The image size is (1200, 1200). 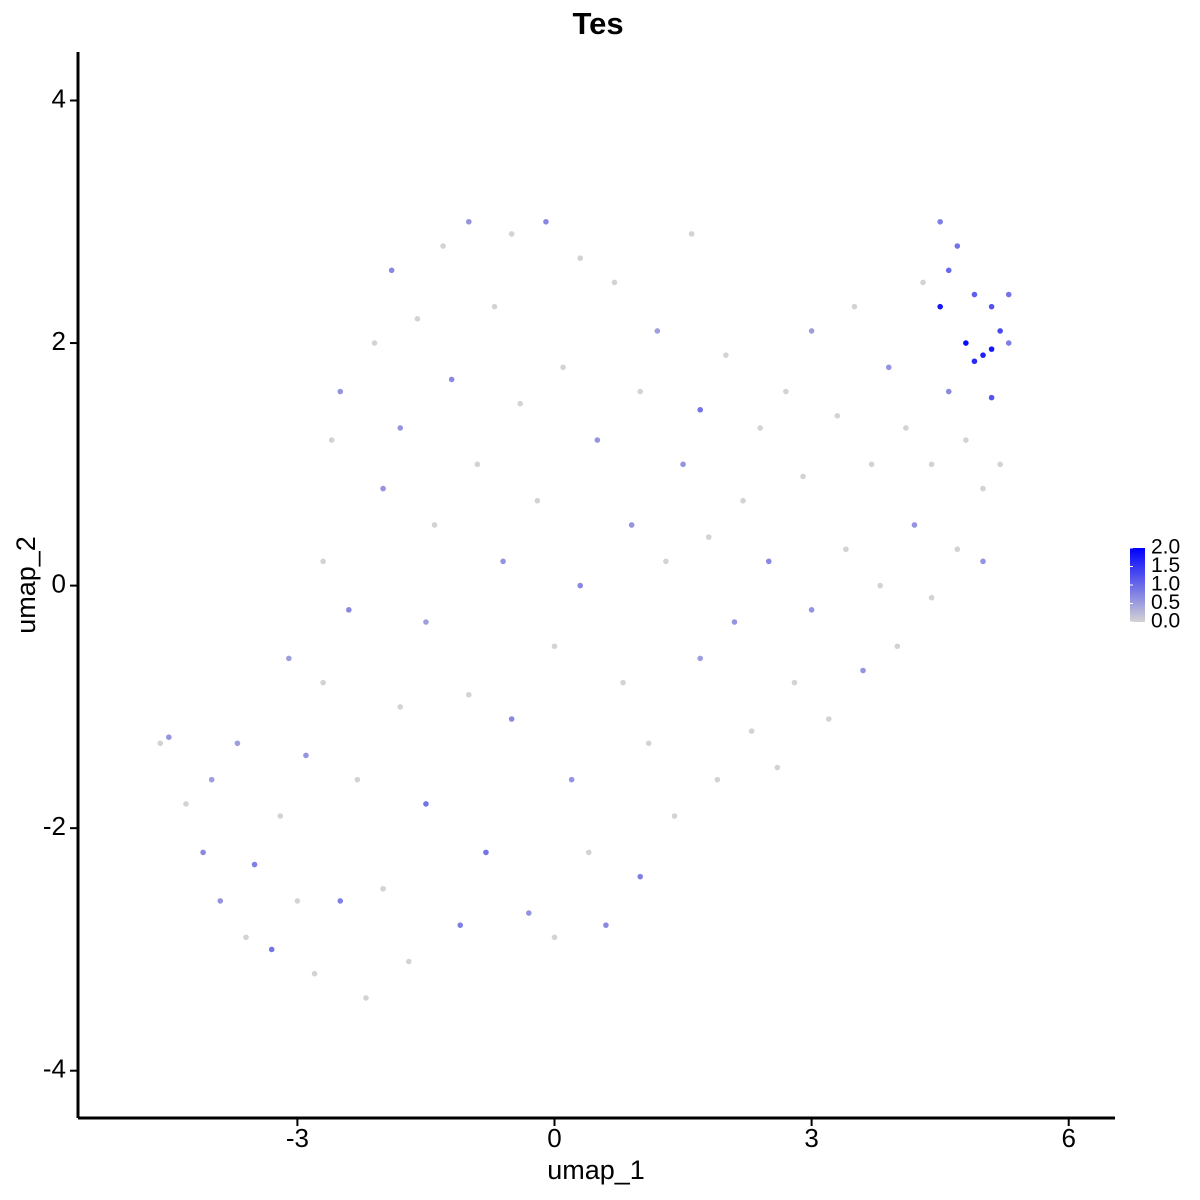 What do you see at coordinates (297, 1138) in the screenshot?
I see `x-tick-label: -3` at bounding box center [297, 1138].